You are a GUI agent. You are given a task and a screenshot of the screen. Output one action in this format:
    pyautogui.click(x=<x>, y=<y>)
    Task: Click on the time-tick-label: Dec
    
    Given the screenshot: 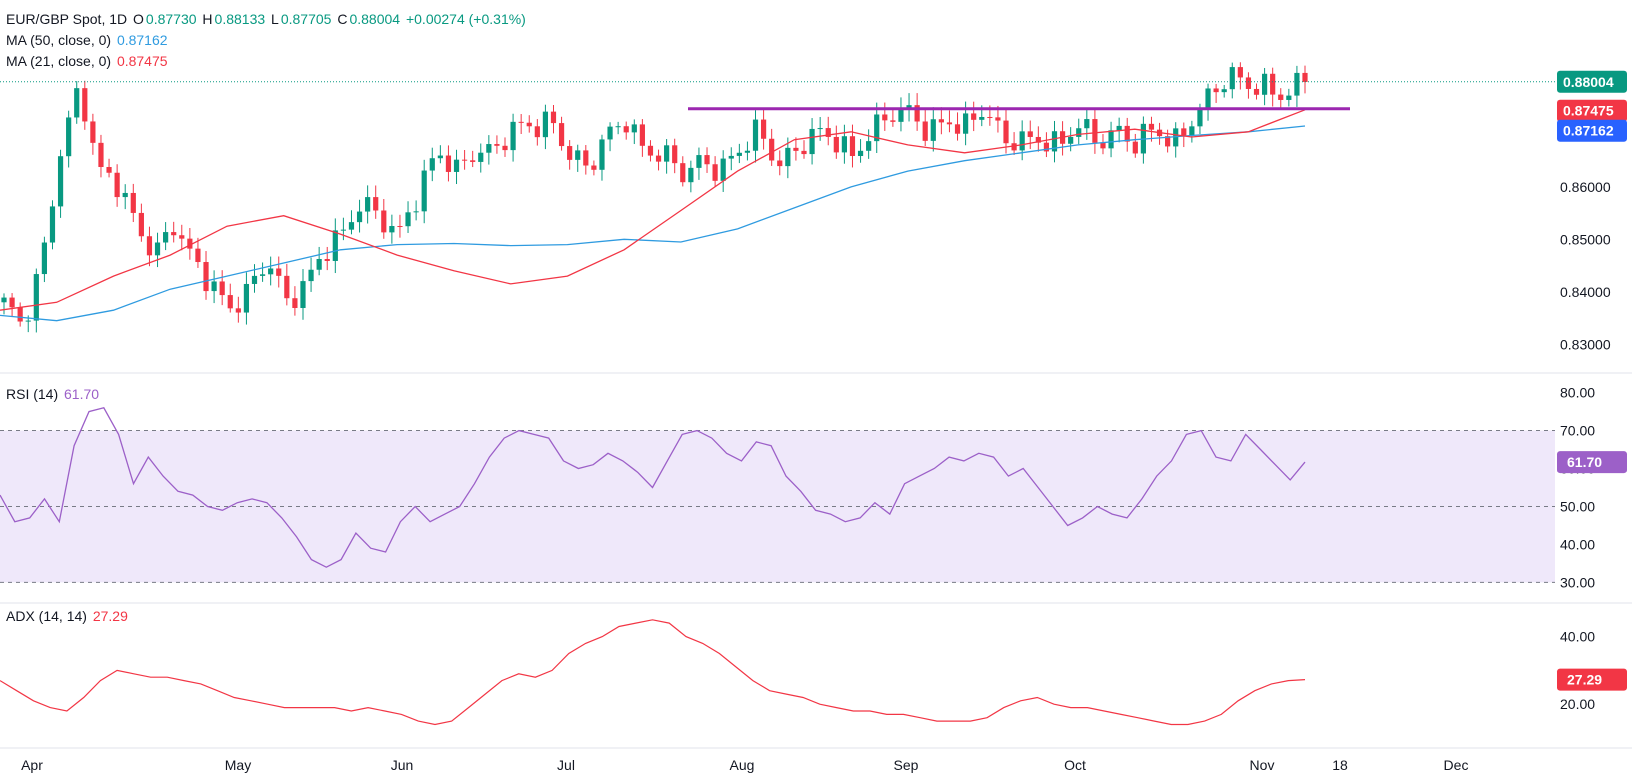 What is the action you would take?
    pyautogui.click(x=1456, y=765)
    